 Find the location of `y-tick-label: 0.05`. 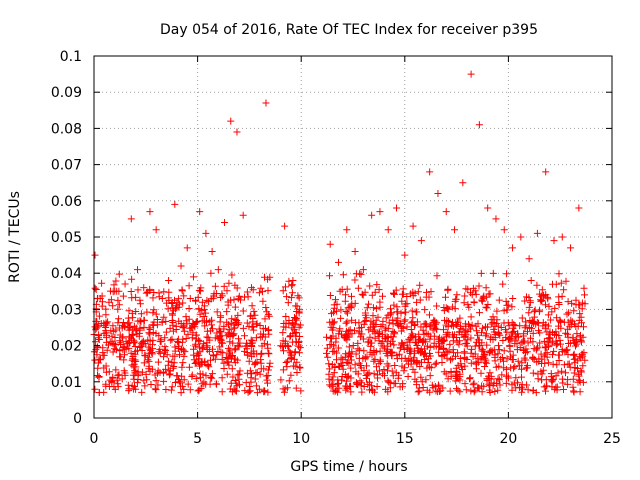

y-tick-label: 0.05 is located at coordinates (66, 238).